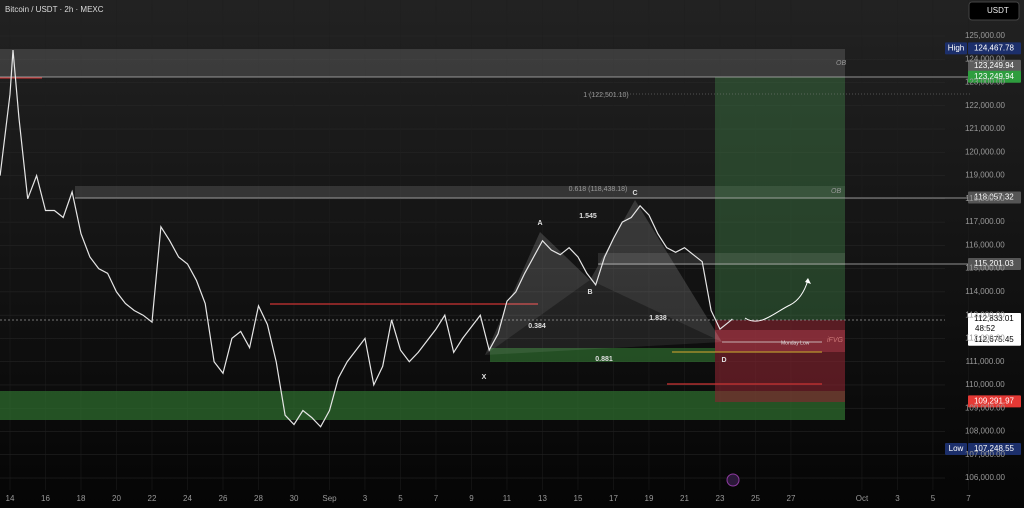 The width and height of the screenshot is (1024, 508). I want to click on y-tick-label: 123,000.00, so click(985, 82).